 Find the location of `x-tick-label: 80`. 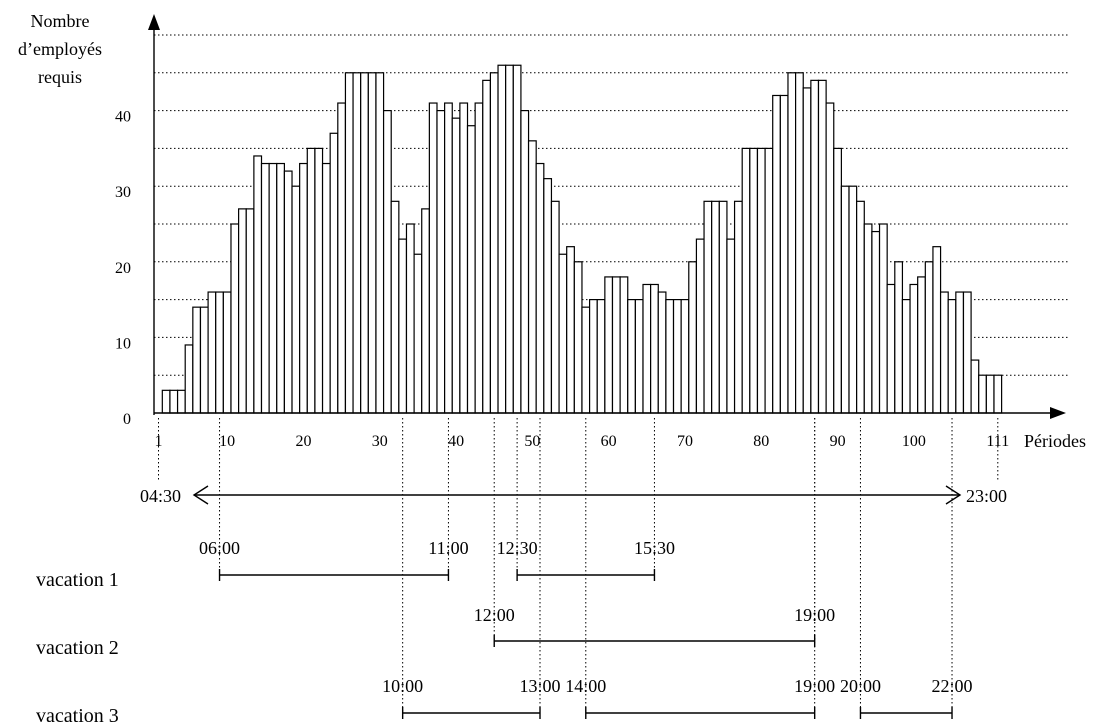

x-tick-label: 80 is located at coordinates (761, 441).